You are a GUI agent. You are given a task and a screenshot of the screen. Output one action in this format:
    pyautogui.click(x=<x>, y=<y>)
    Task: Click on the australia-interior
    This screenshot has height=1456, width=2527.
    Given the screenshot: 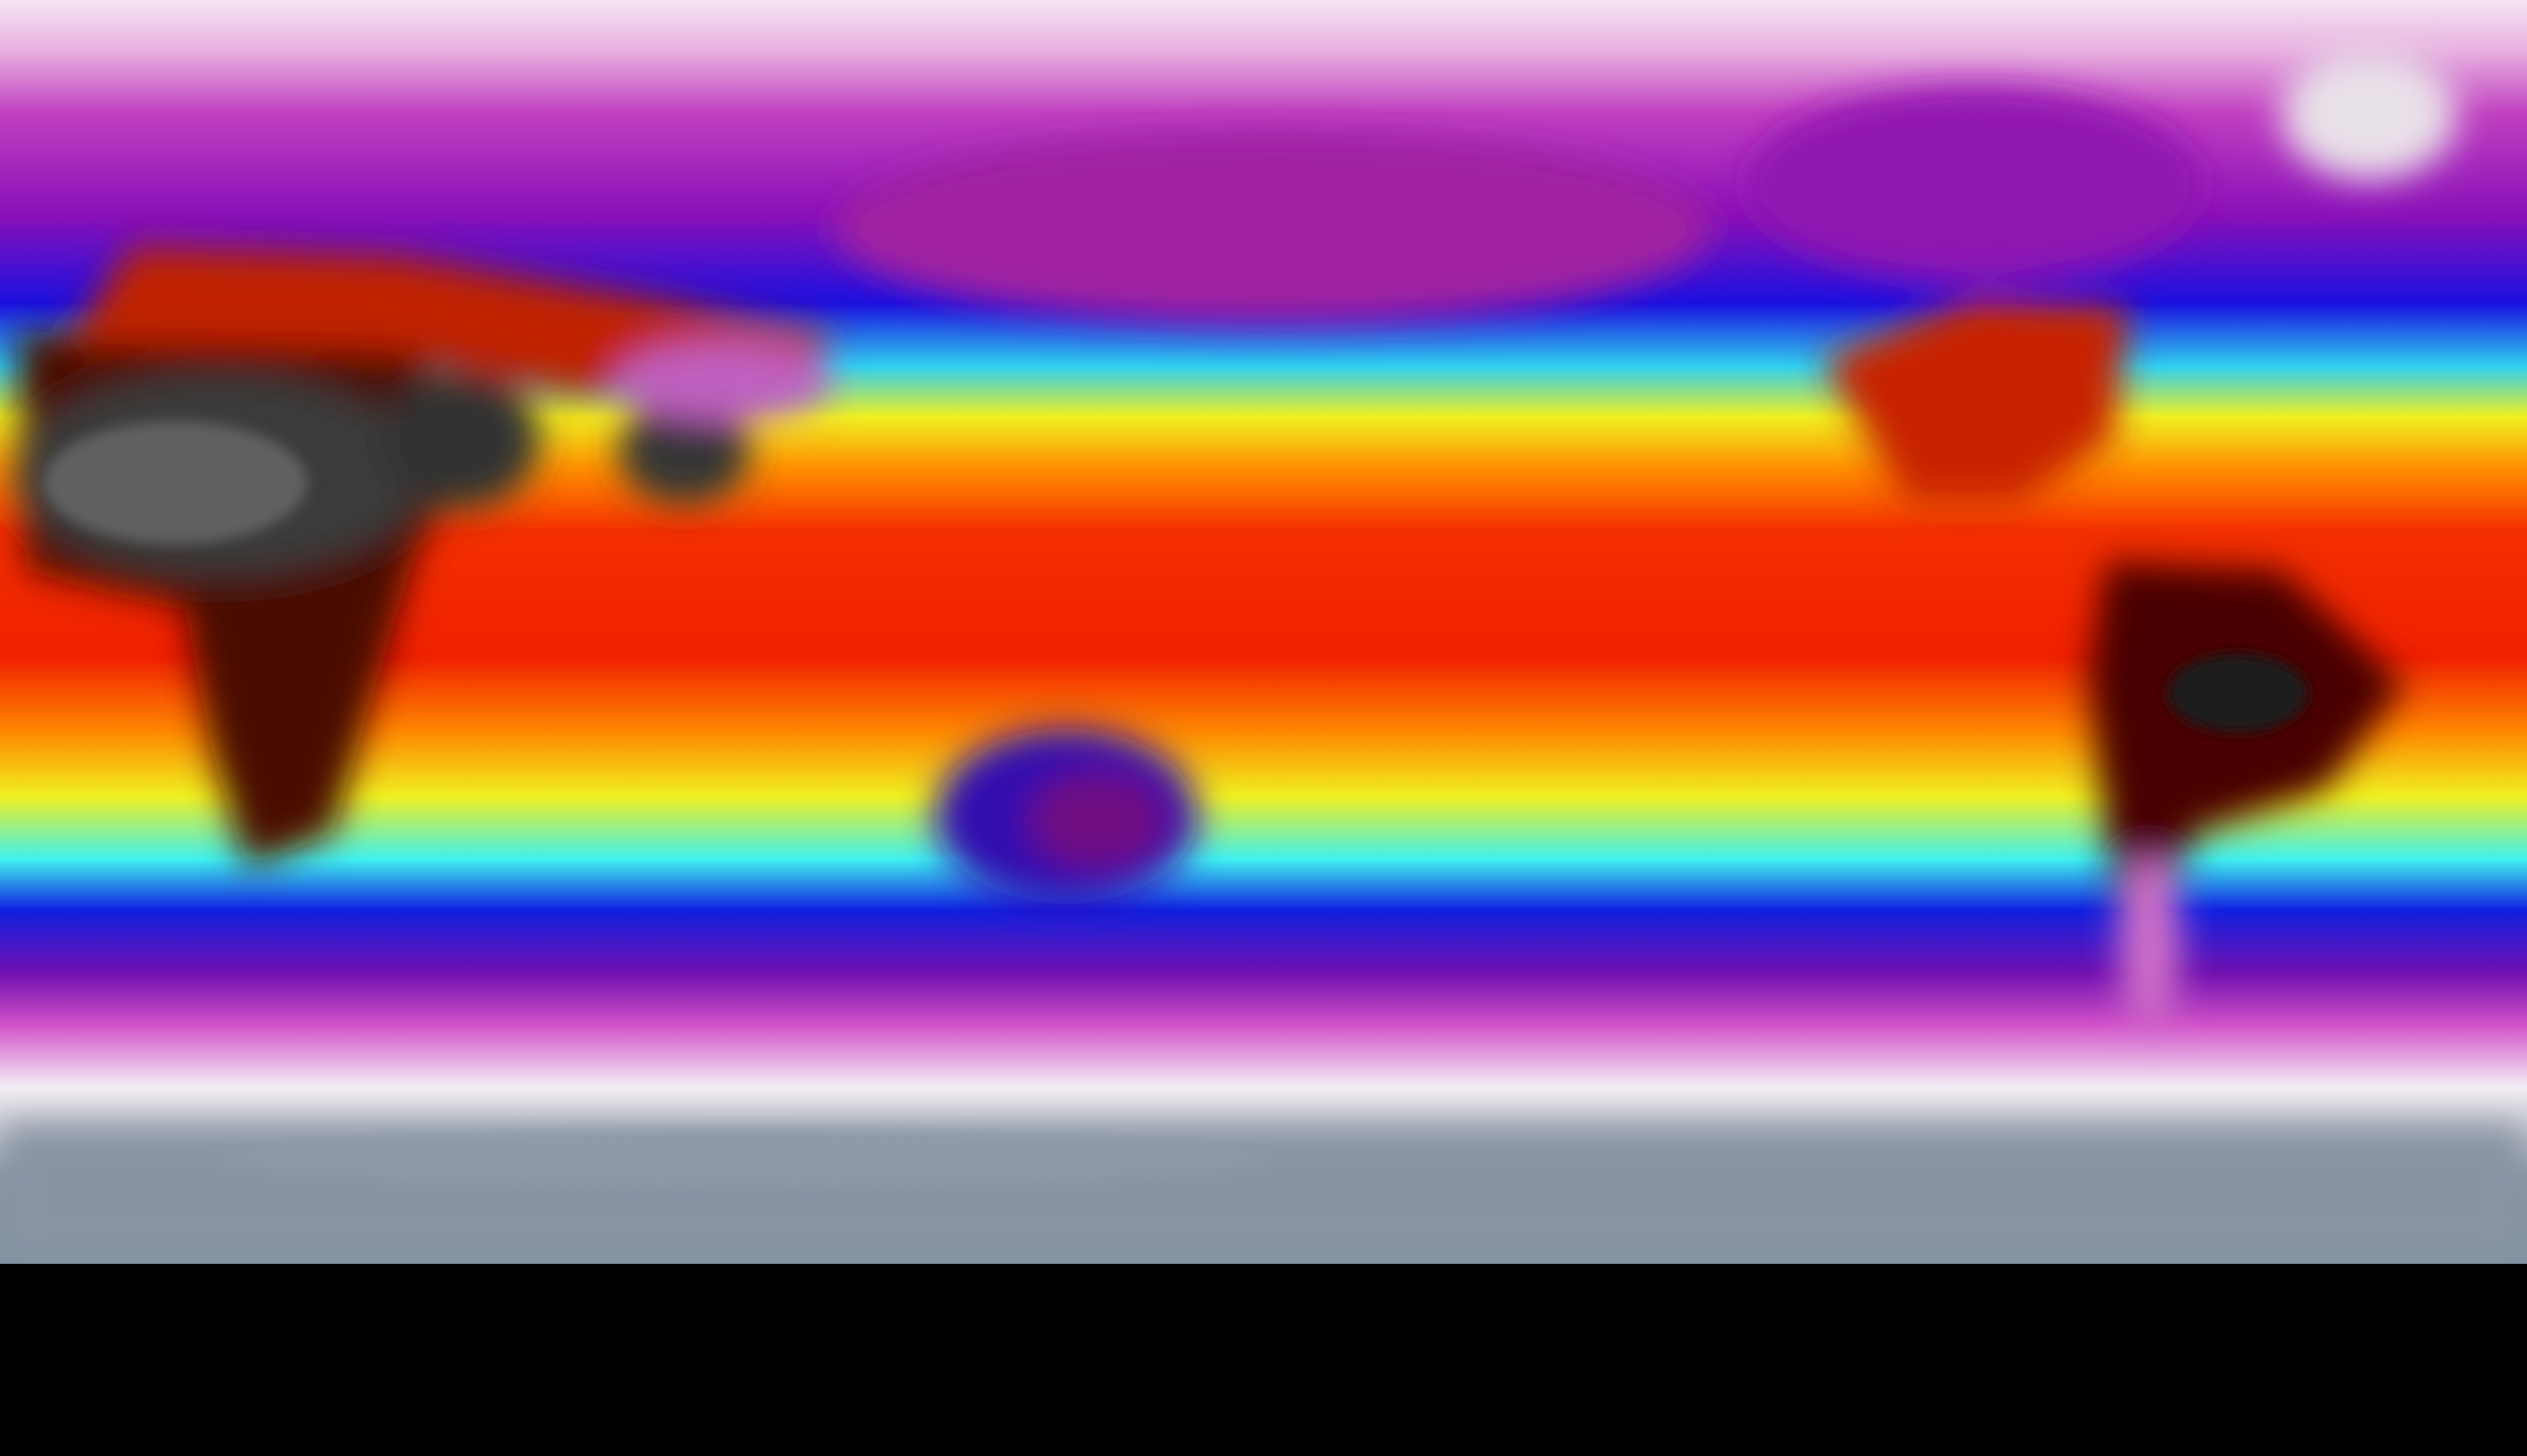 What is the action you would take?
    pyautogui.click(x=1096, y=820)
    